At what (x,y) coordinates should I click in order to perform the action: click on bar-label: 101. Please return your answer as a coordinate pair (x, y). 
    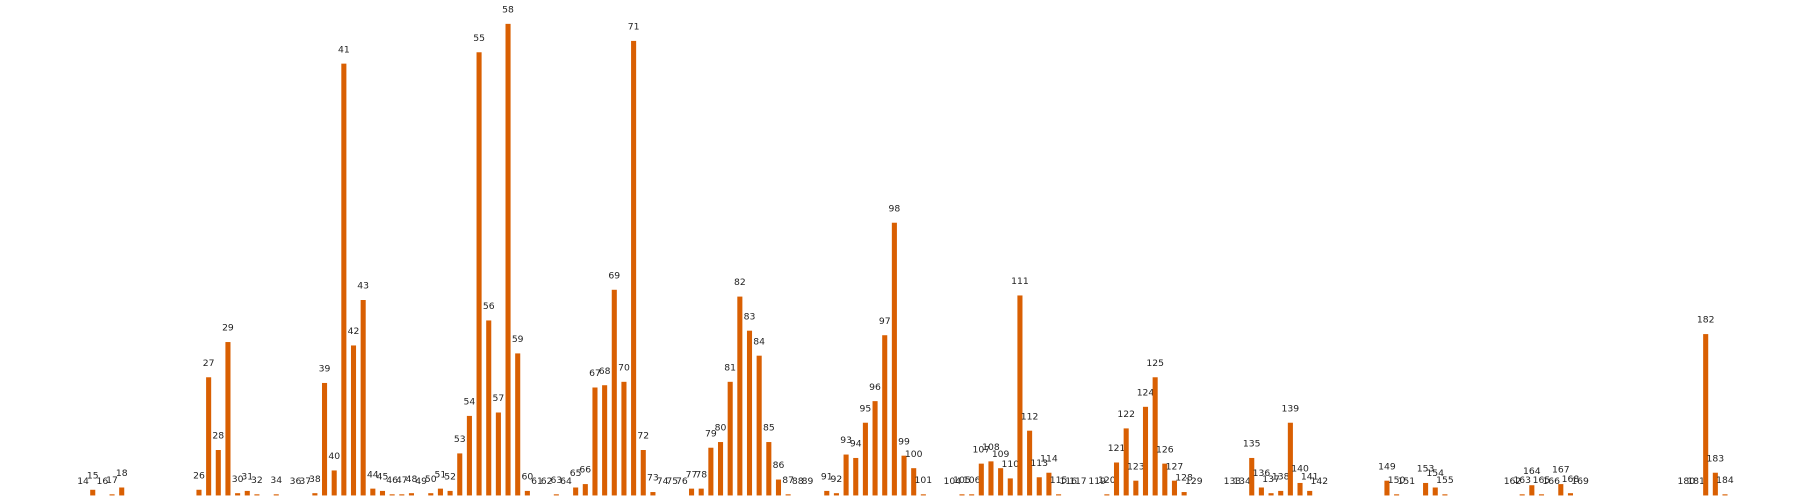
    Looking at the image, I should click on (924, 480).